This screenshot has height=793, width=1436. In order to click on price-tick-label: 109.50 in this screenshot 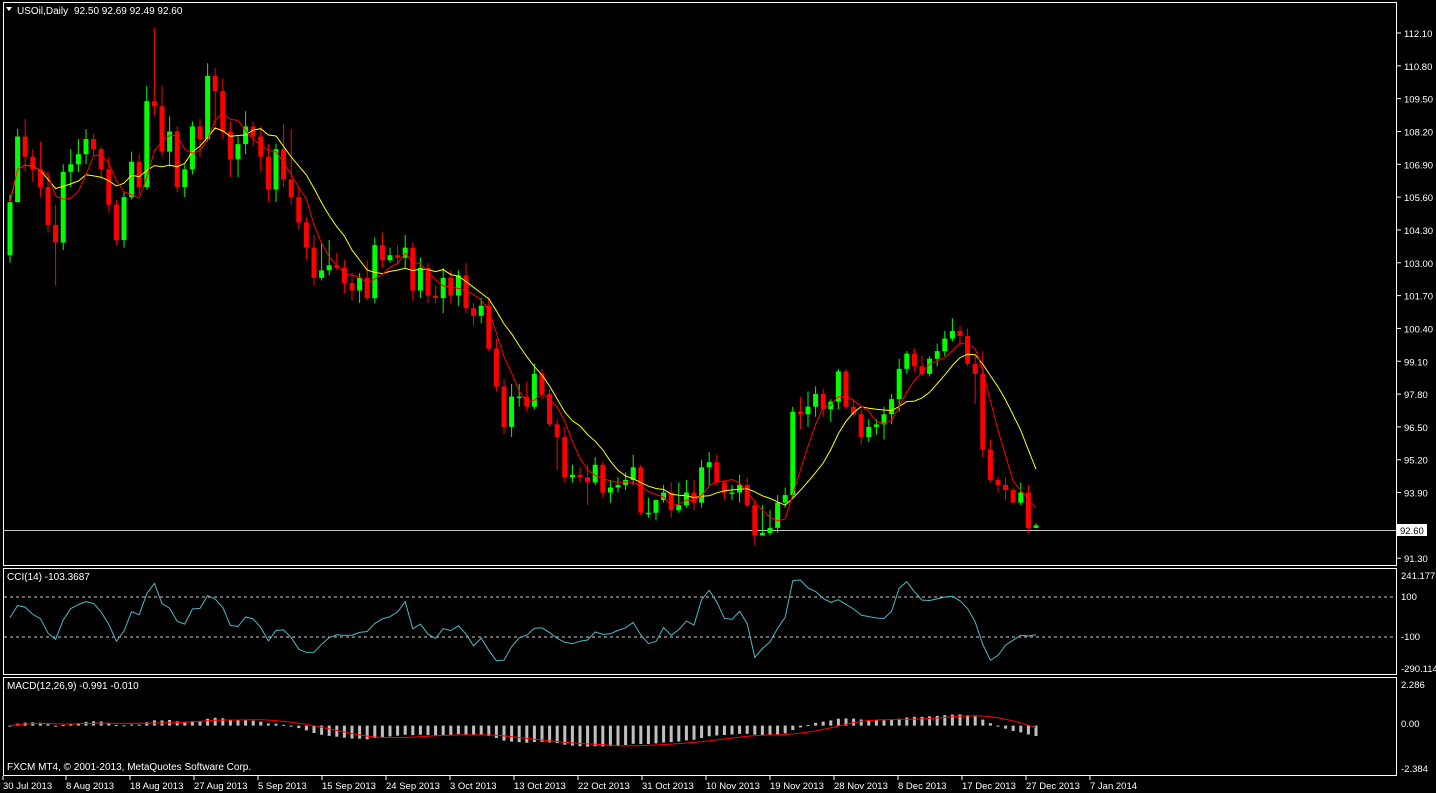, I will do `click(1418, 100)`.